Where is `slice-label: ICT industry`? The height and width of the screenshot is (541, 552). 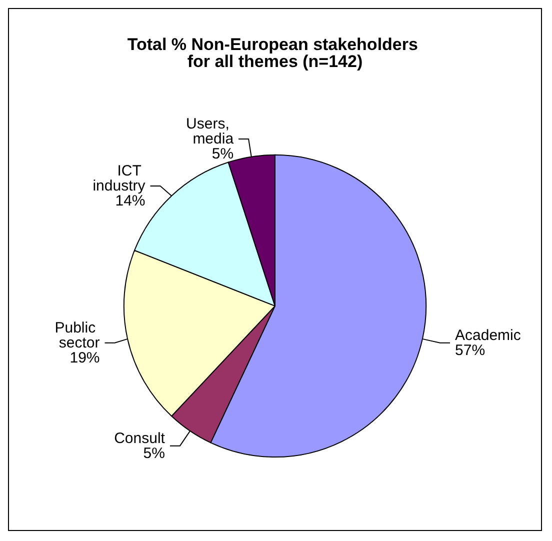
slice-label: ICT industry is located at coordinates (119, 178).